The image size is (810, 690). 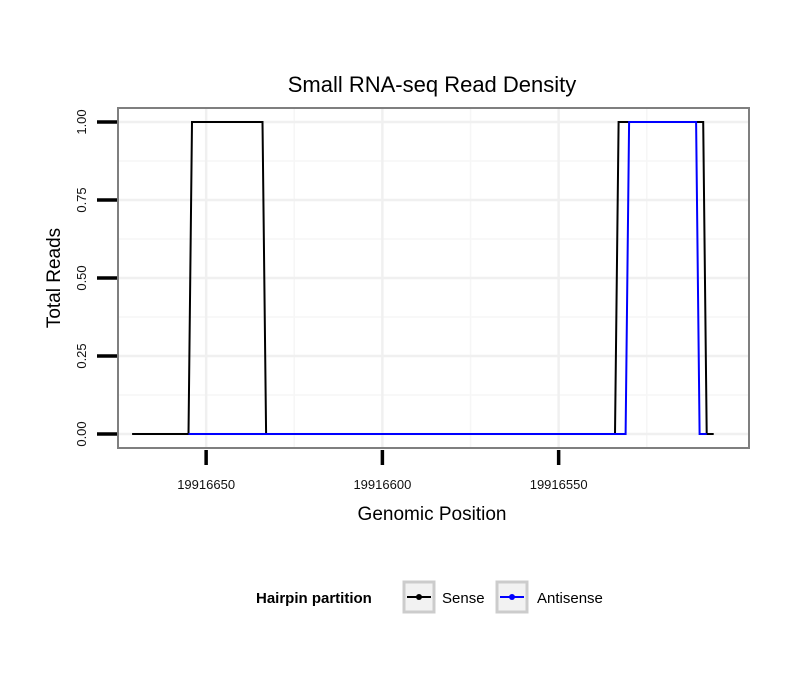 I want to click on y-tick-label: 1.00, so click(x=81, y=121).